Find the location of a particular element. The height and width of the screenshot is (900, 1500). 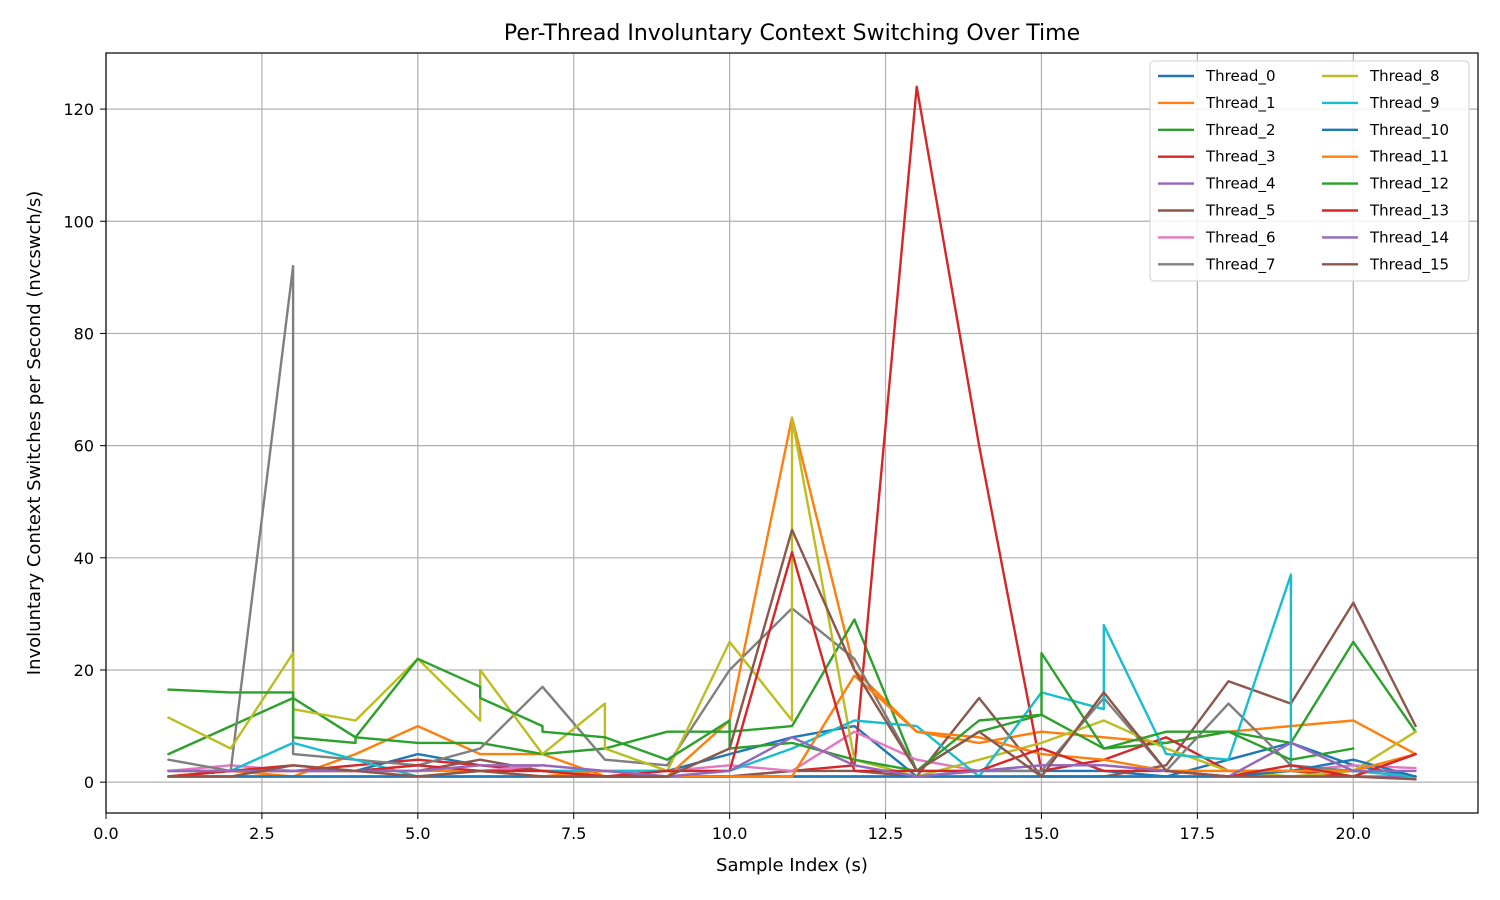

x-tick-label: 0.0 is located at coordinates (105, 833).